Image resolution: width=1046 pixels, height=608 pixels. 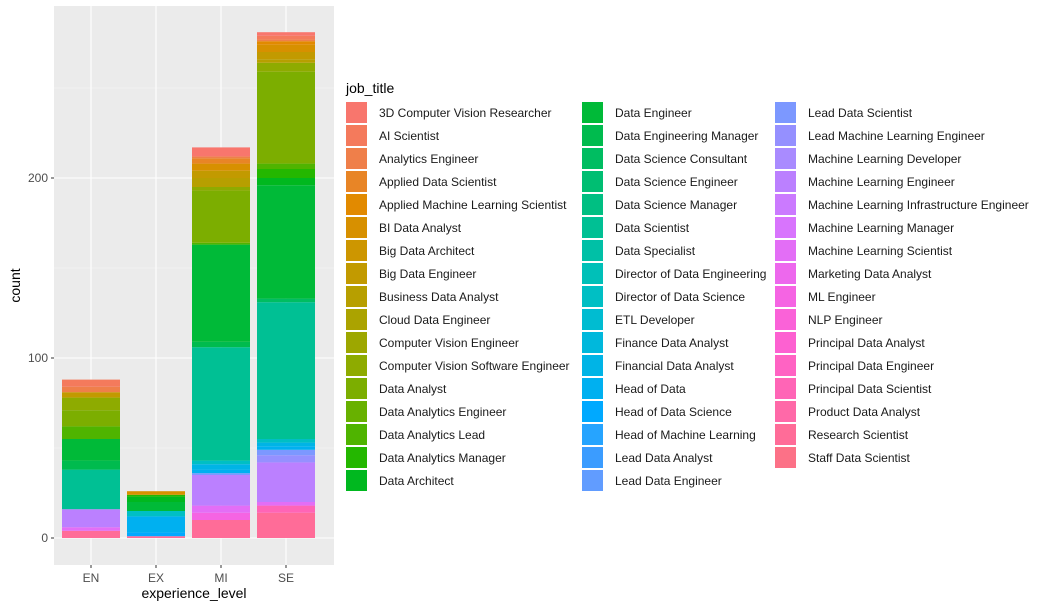 What do you see at coordinates (416, 480) in the screenshot?
I see `legend-label: Data Architect` at bounding box center [416, 480].